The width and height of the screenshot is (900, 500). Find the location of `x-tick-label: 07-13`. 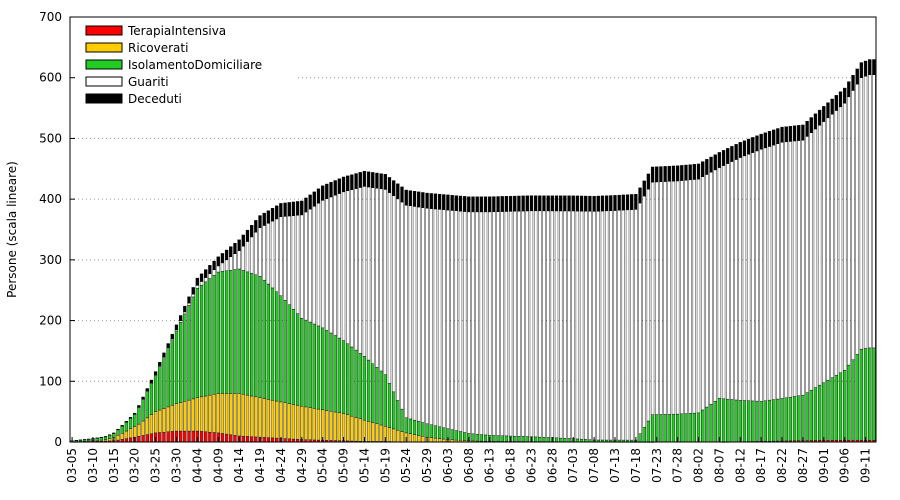

x-tick-label: 07-13 is located at coordinates (615, 465).